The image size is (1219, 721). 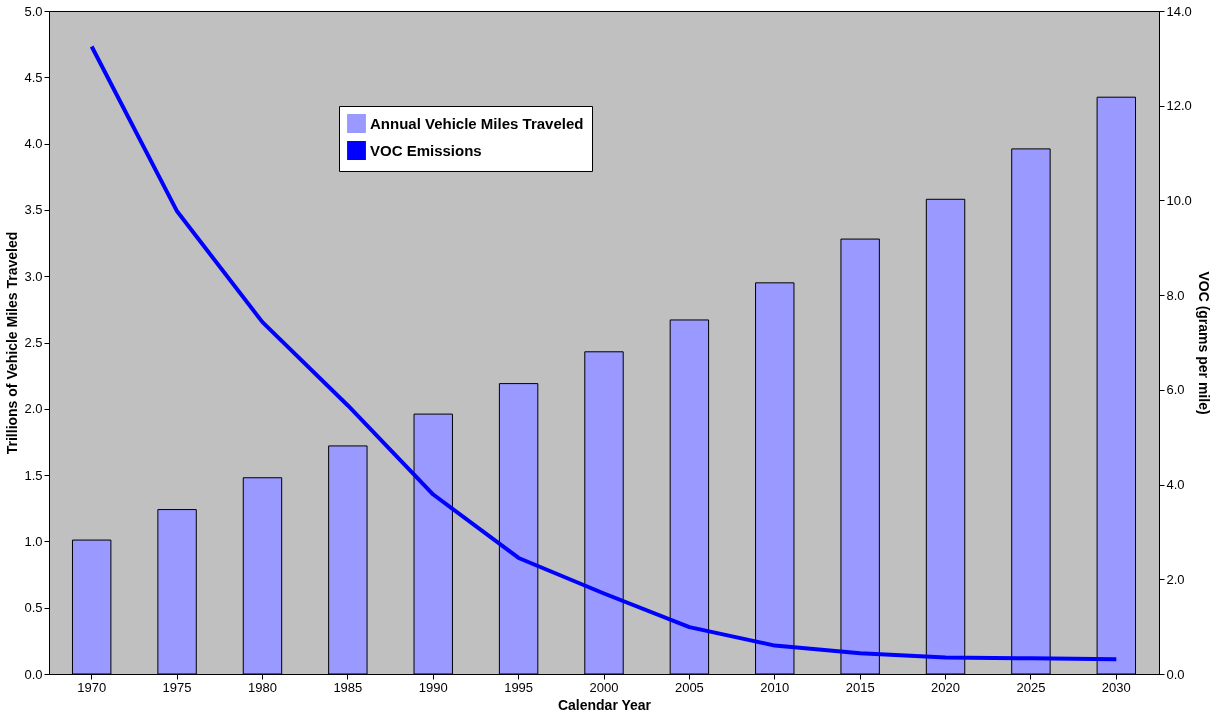 What do you see at coordinates (33, 11) in the screenshot?
I see `y-tick-label: 5.0` at bounding box center [33, 11].